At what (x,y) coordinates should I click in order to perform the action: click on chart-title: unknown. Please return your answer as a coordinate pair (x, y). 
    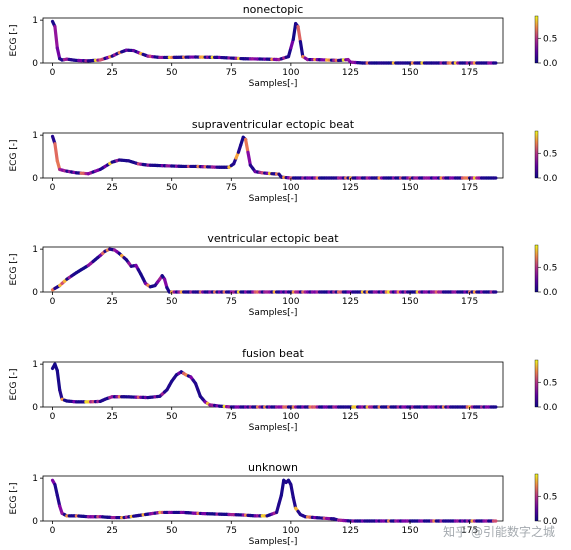
    Looking at the image, I should click on (273, 467).